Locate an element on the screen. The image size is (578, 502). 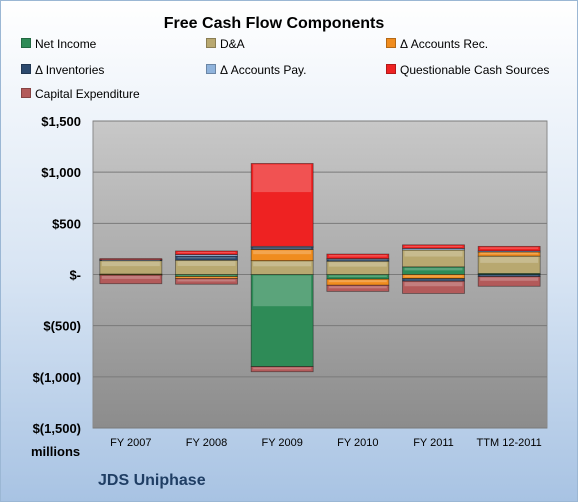
legend-item: Δ Inventories is located at coordinates (62, 70).